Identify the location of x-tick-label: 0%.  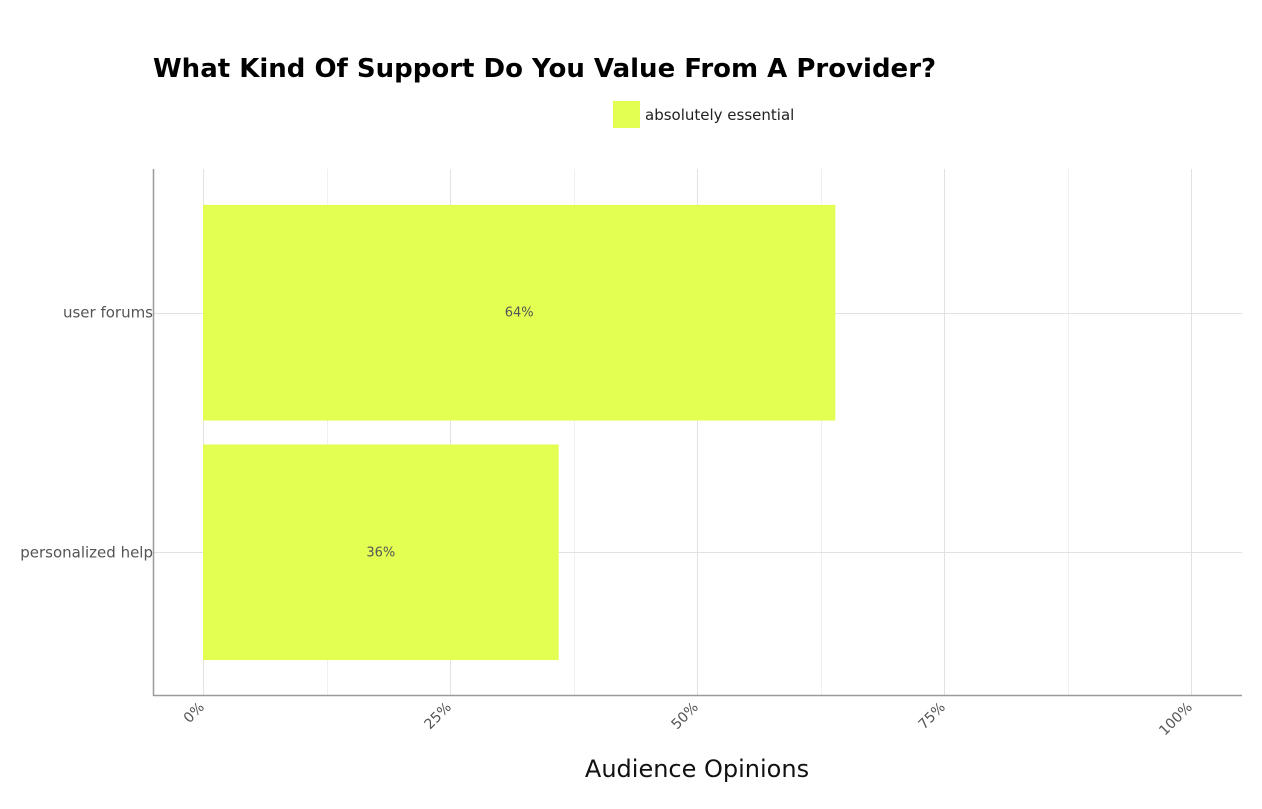
(194, 713).